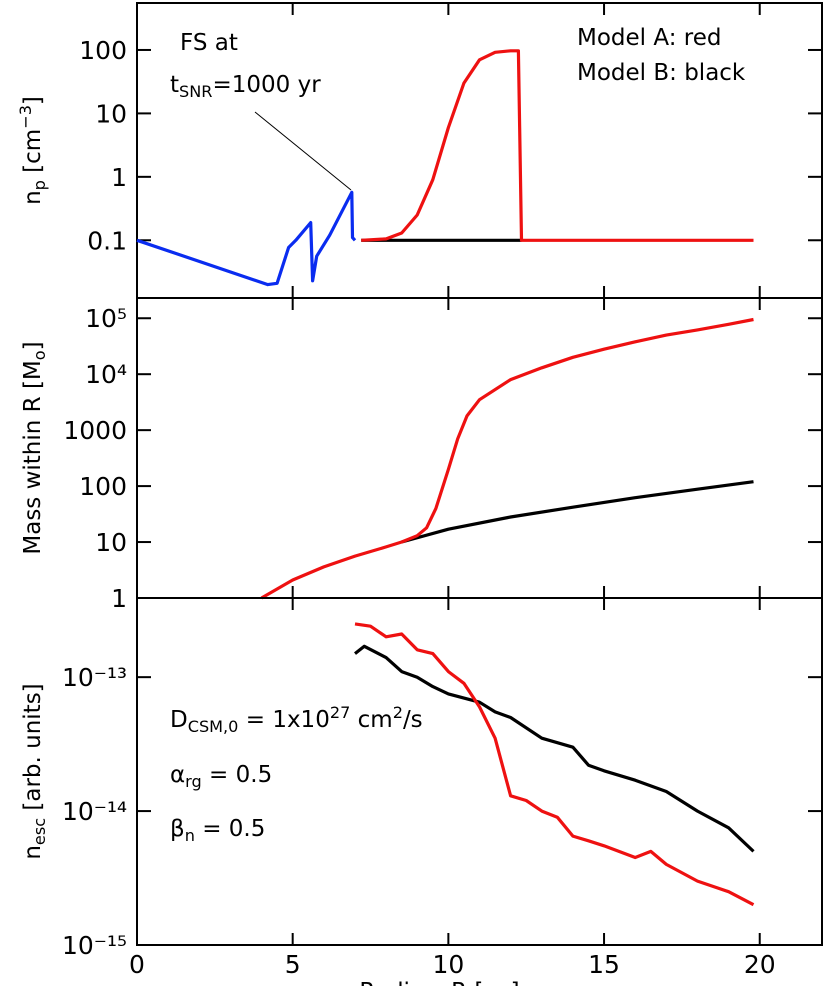  Describe the element at coordinates (177, 775) in the screenshot. I see `text-segment: α` at that location.